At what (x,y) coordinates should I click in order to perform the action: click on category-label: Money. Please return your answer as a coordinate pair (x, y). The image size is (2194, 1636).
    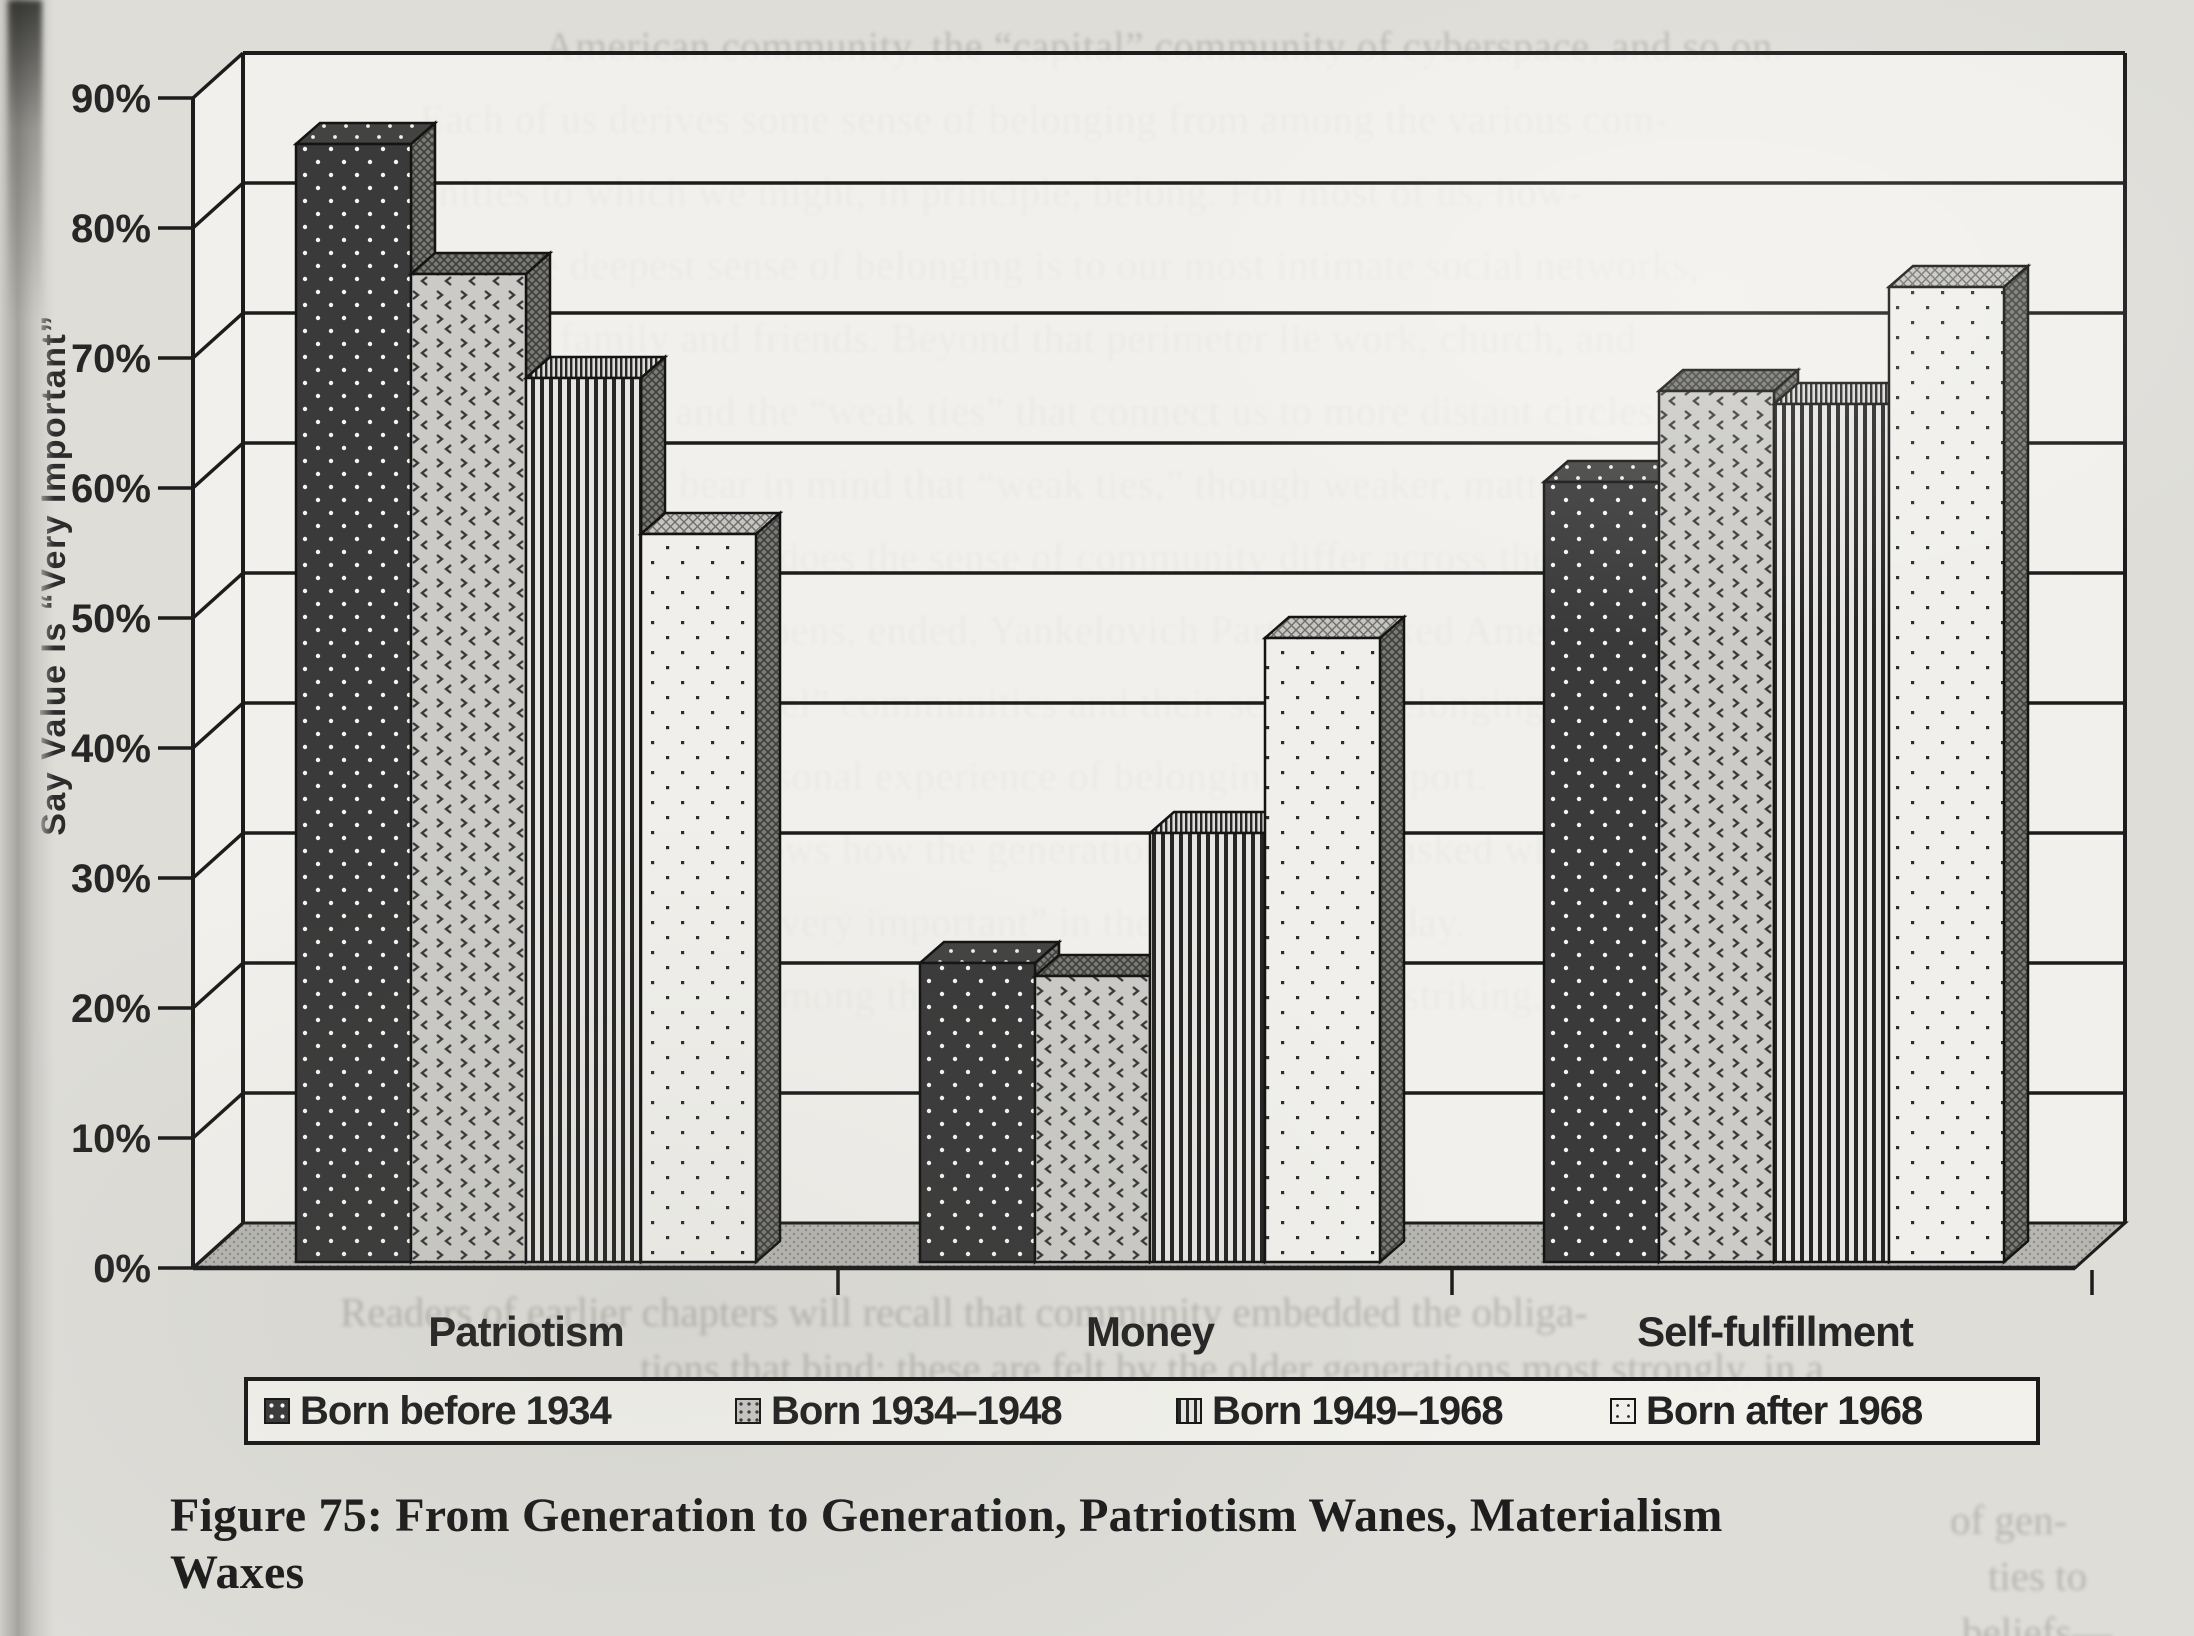
    Looking at the image, I should click on (1151, 1331).